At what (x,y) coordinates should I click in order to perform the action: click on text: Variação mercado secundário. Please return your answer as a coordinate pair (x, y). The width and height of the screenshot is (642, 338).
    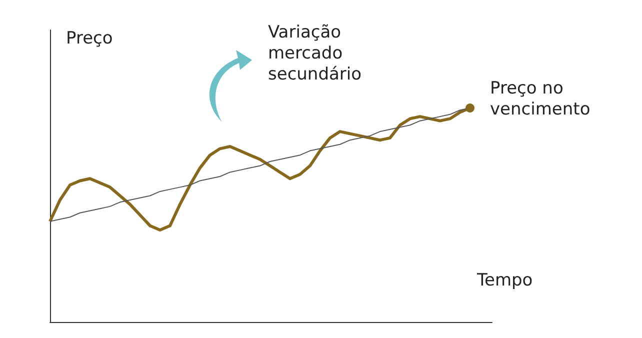
    Looking at the image, I should click on (315, 53).